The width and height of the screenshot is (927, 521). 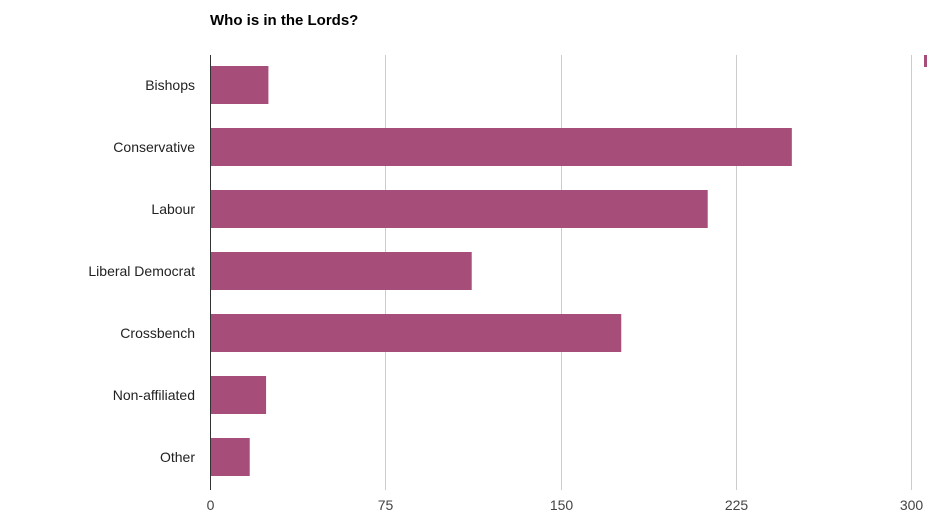 I want to click on category-label-liberal-democrat: Liberal Democrat, so click(x=141, y=271).